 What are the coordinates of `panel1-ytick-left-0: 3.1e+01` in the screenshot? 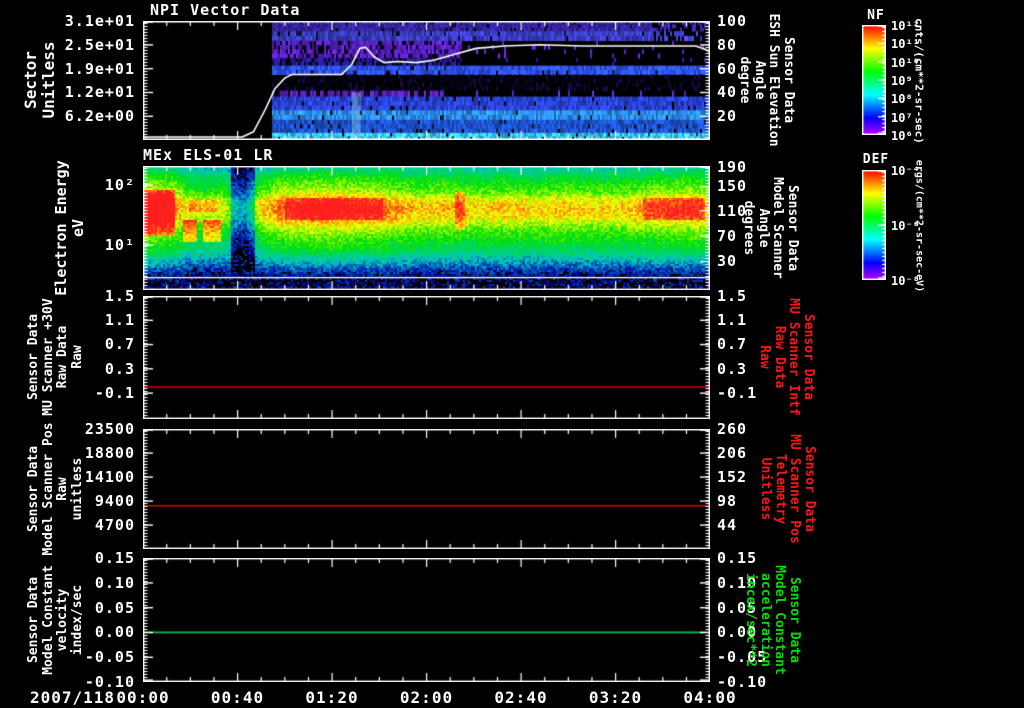 It's located at (99, 21).